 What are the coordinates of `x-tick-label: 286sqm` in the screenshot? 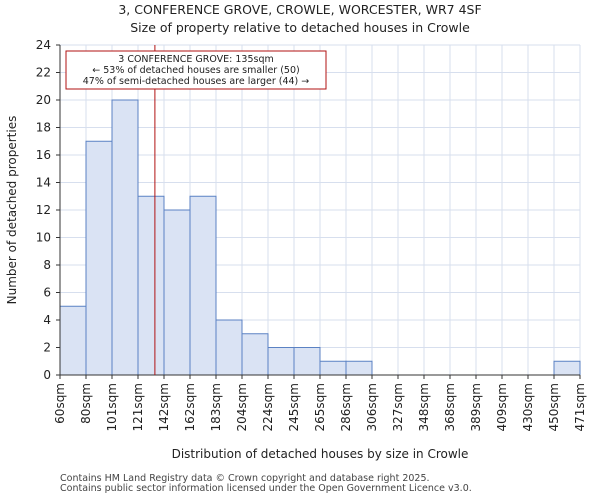 It's located at (346, 407).